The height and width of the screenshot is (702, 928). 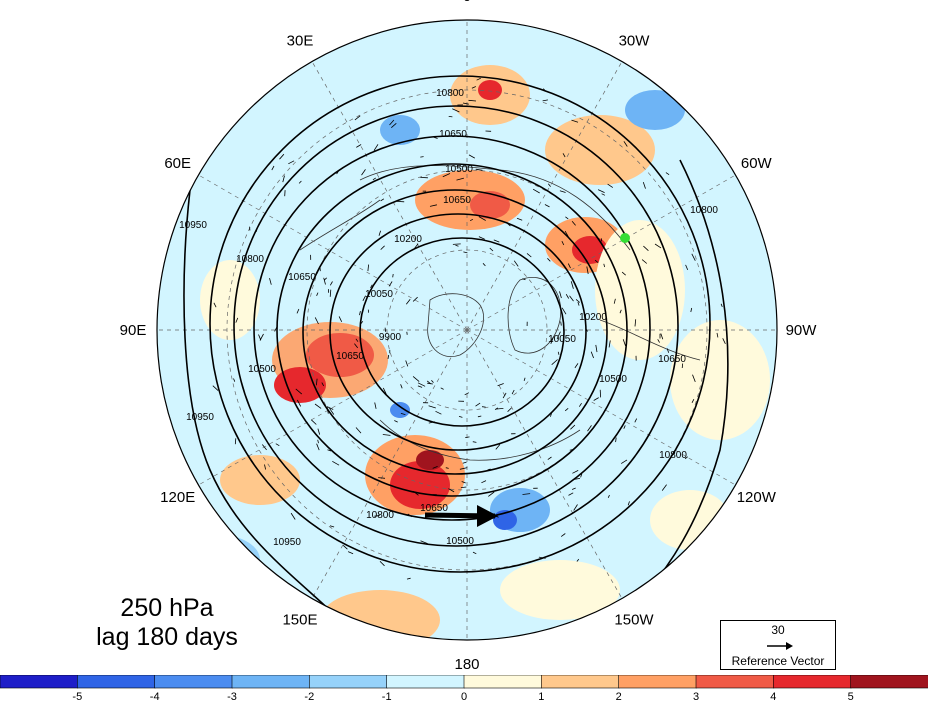 I want to click on colorbar-tick-label: -2, so click(x=309, y=696).